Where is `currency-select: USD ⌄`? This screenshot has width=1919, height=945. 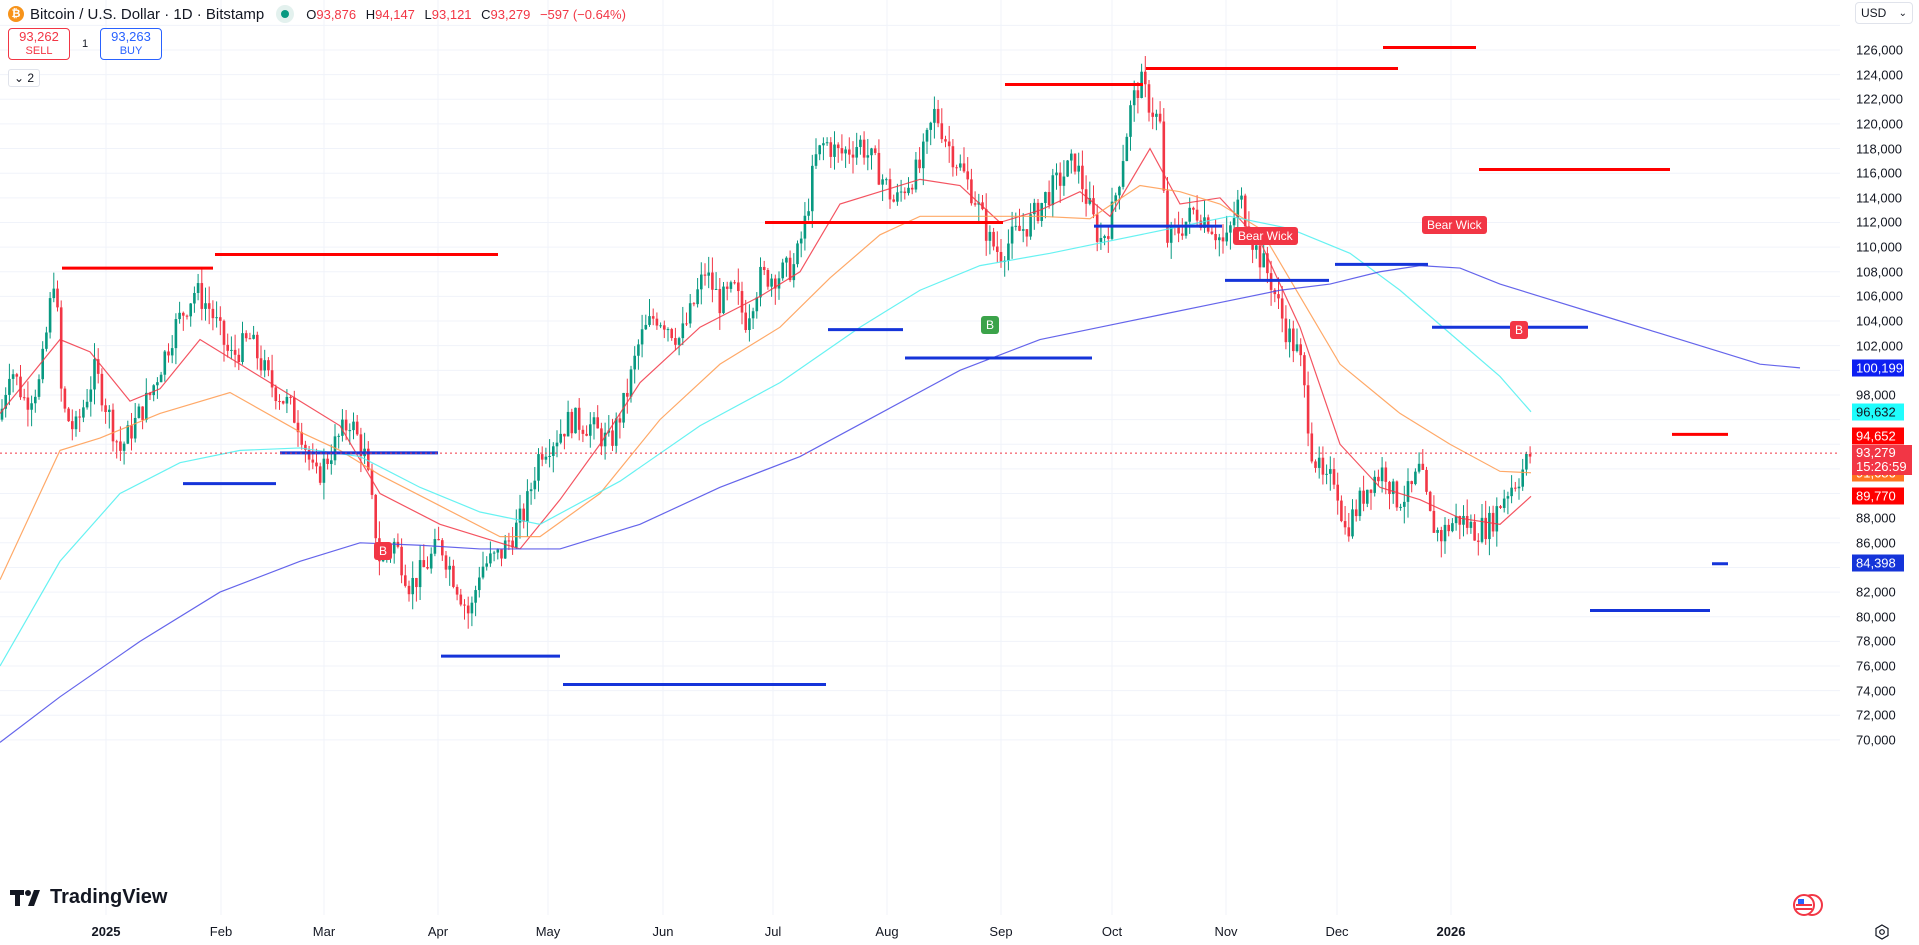
currency-select: USD ⌄ is located at coordinates (1884, 13).